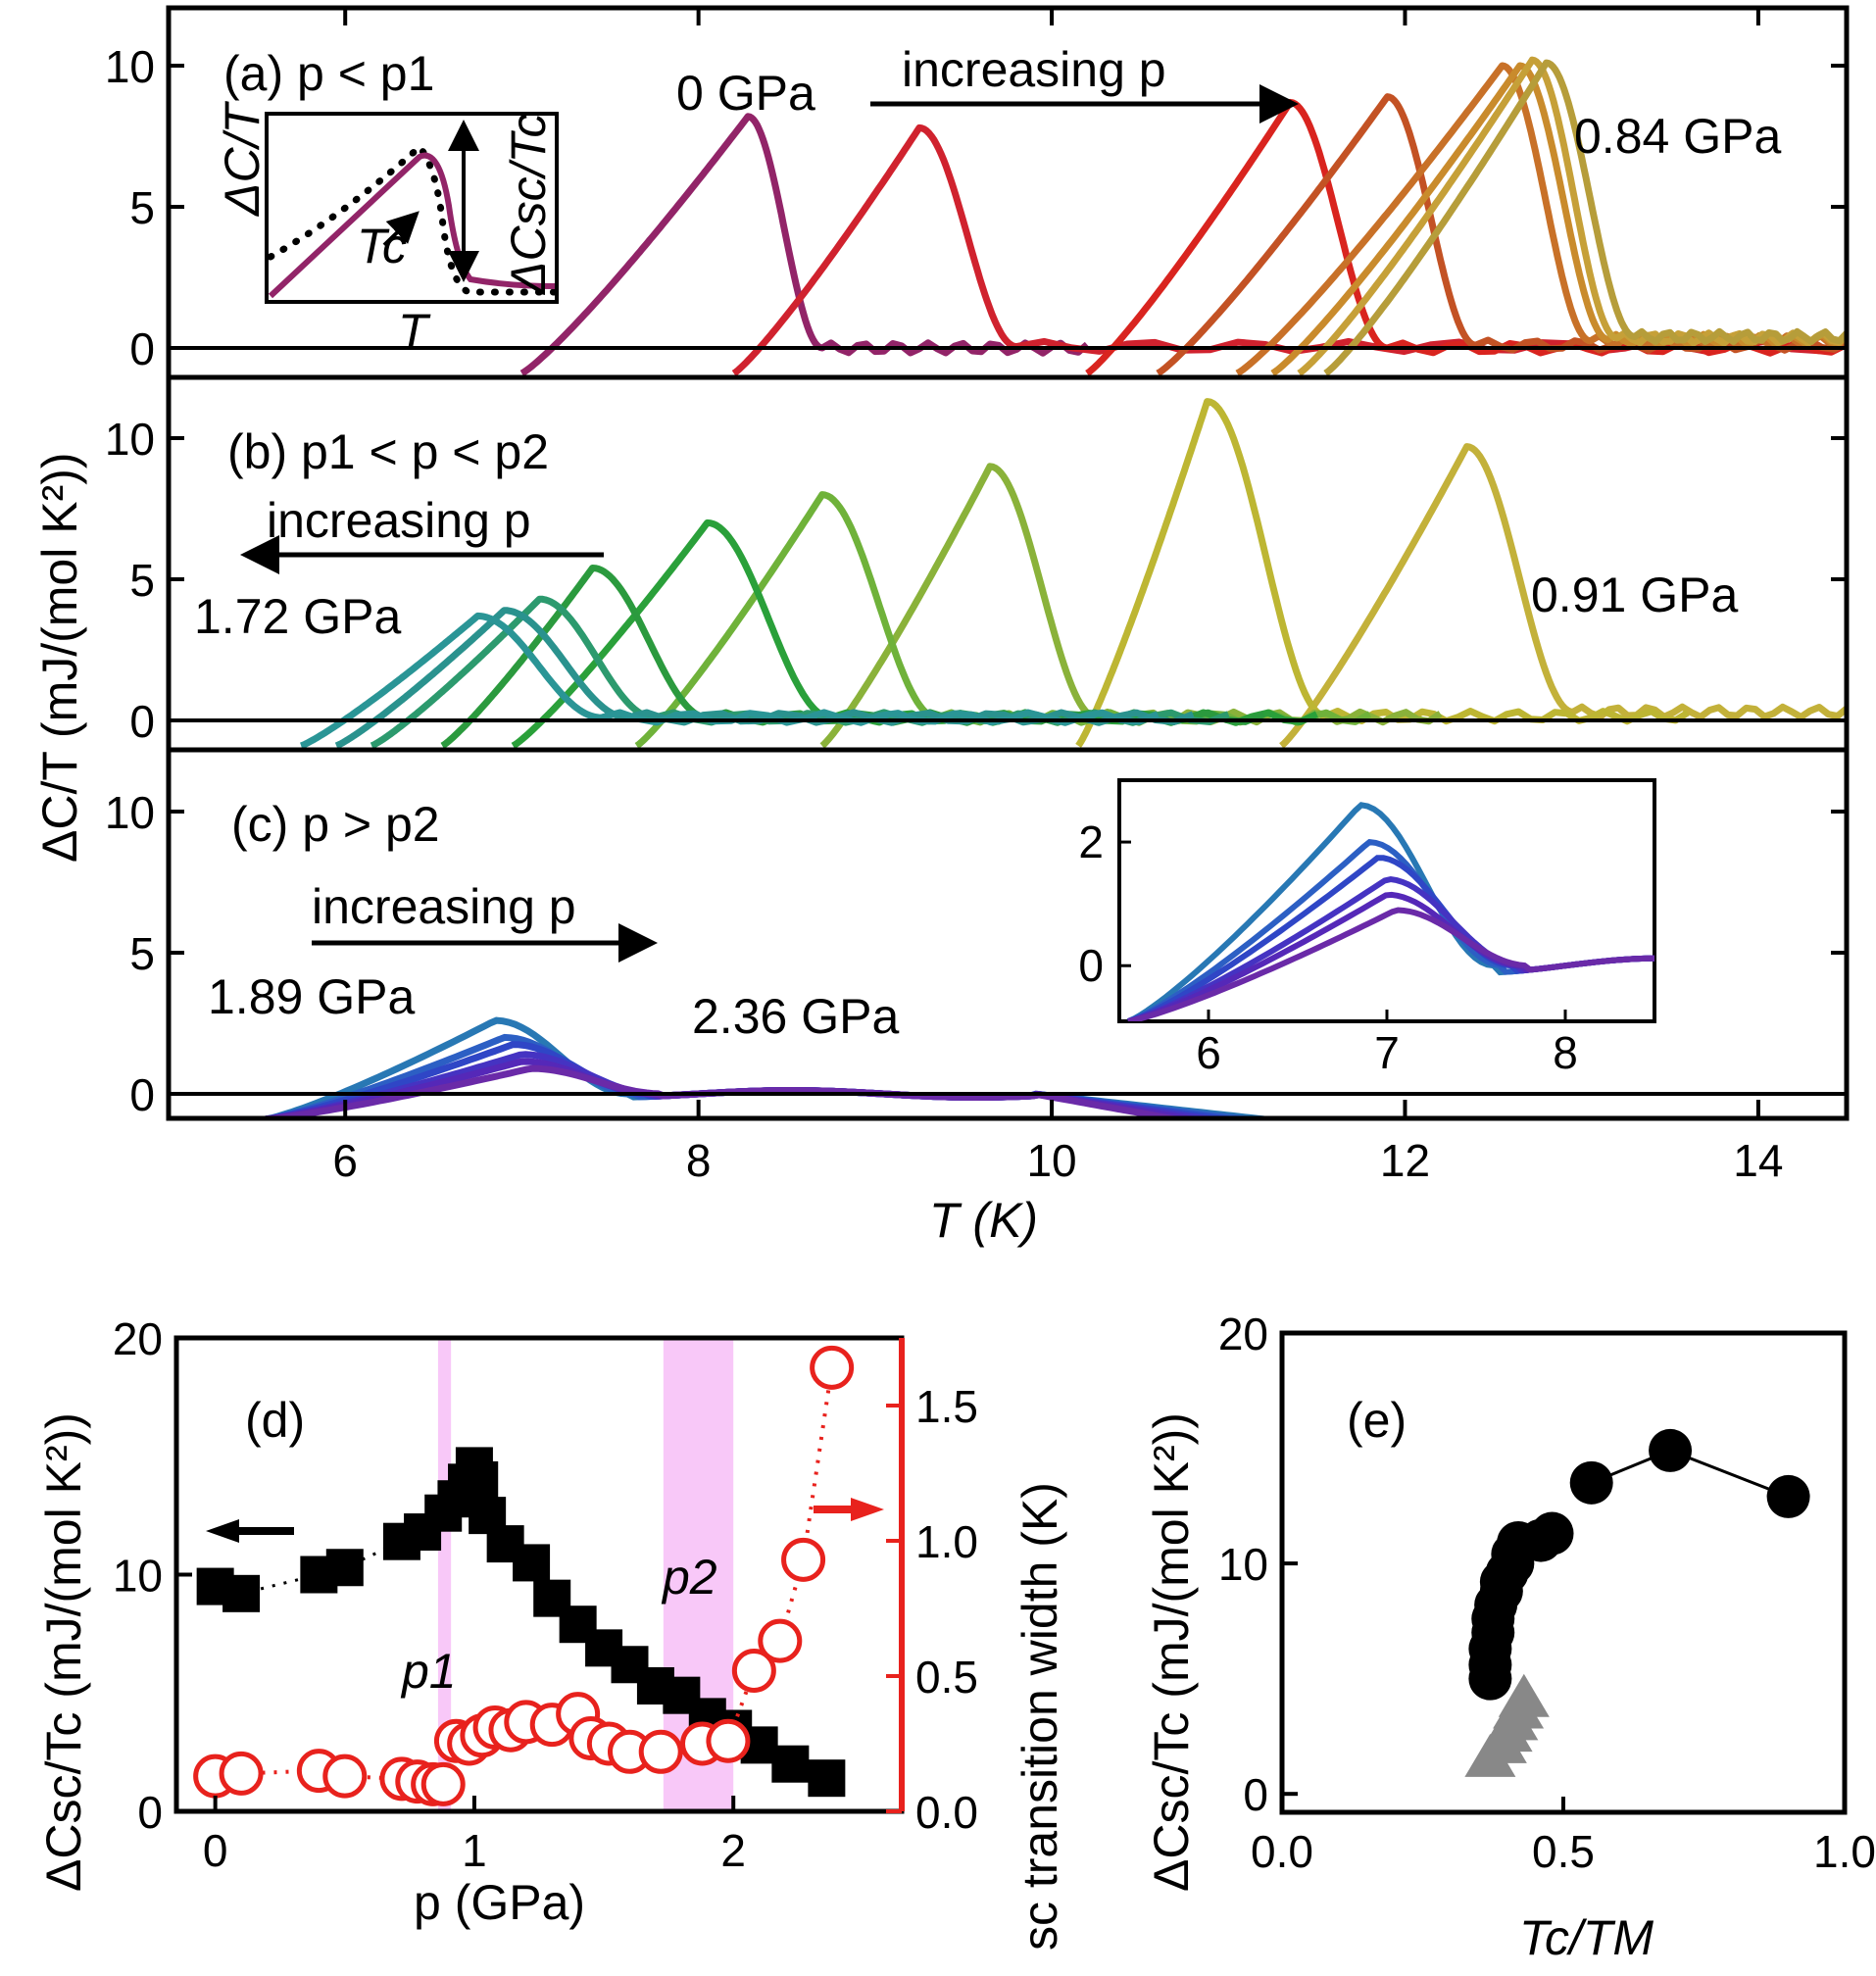 The image size is (1876, 1976). Describe the element at coordinates (415, 331) in the screenshot. I see `panel-a-inset-xlabel: T` at that location.